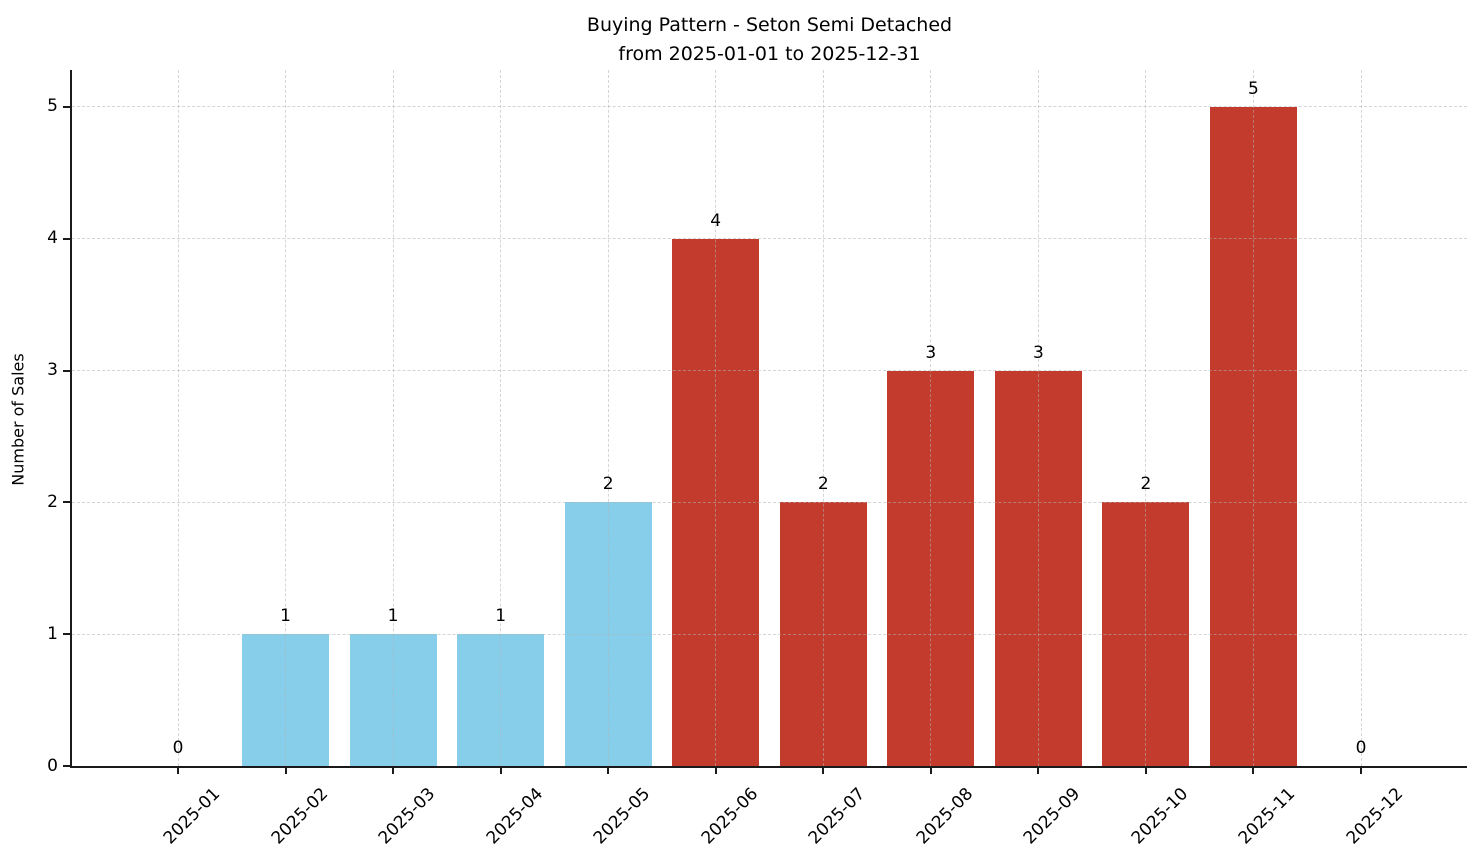 The height and width of the screenshot is (863, 1481). I want to click on value-label-2025-08: 3, so click(931, 352).